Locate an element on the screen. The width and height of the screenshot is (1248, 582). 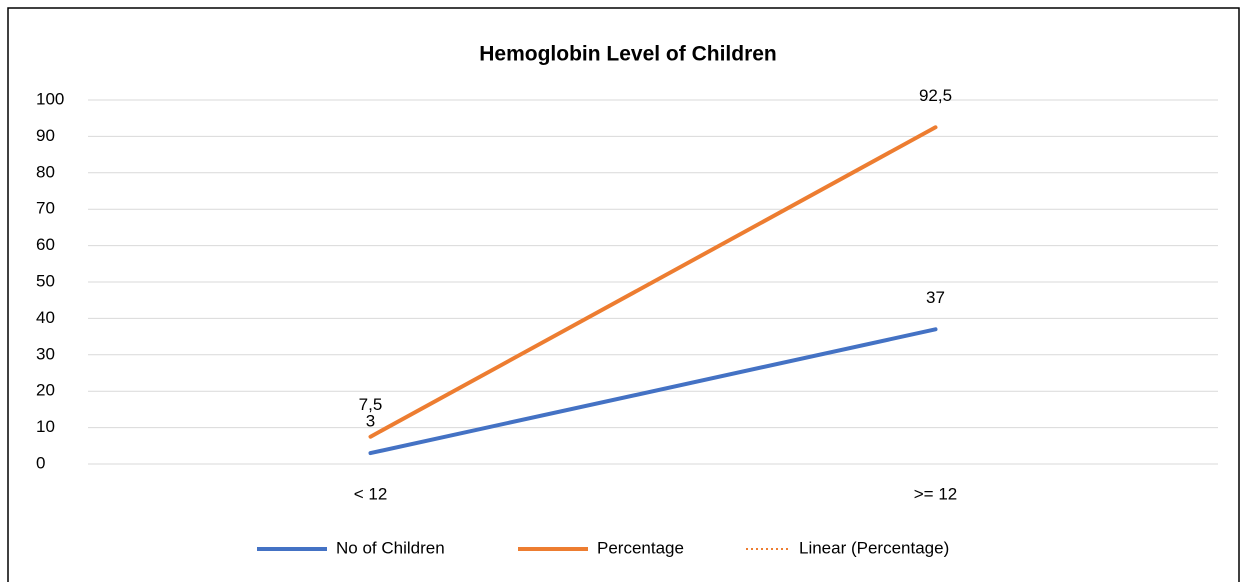
y-tick-label: 0 is located at coordinates (40, 462).